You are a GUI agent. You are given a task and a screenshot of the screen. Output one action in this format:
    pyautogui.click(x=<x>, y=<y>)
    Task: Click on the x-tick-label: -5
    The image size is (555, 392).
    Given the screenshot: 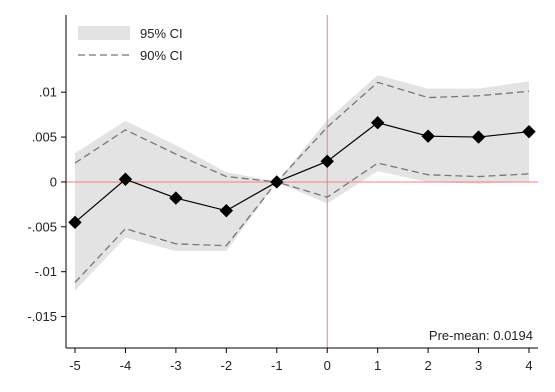 What is the action you would take?
    pyautogui.click(x=75, y=365)
    